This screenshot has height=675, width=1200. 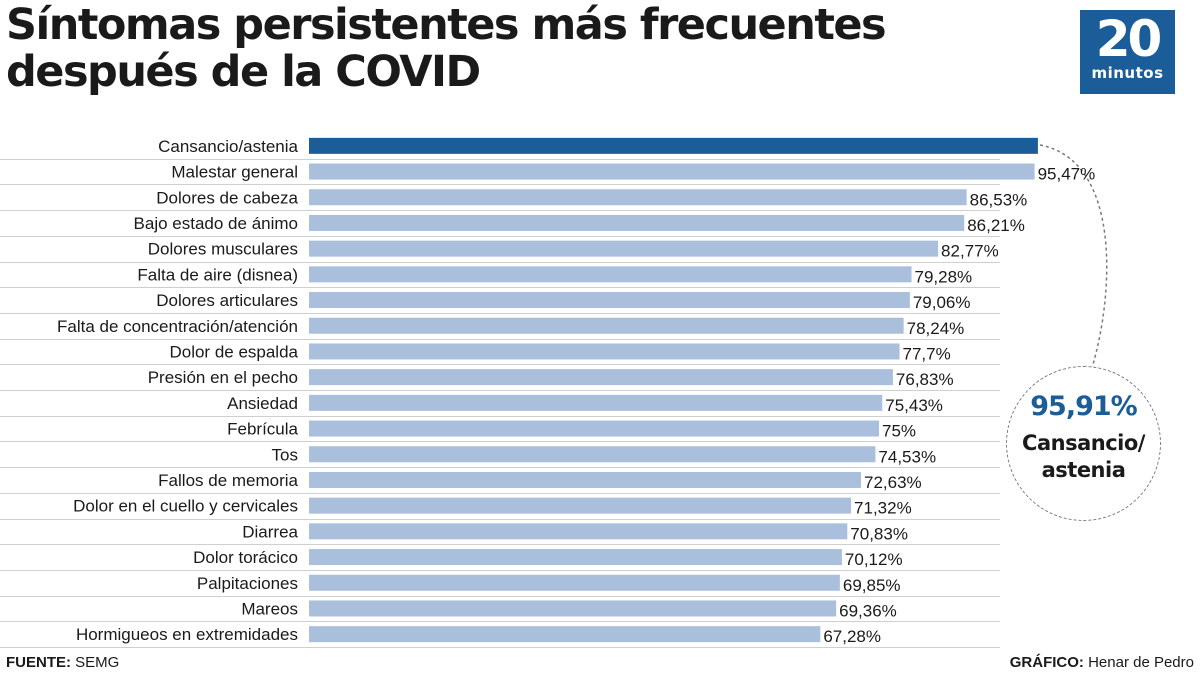 What do you see at coordinates (942, 302) in the screenshot?
I see `value-label: 79,06%` at bounding box center [942, 302].